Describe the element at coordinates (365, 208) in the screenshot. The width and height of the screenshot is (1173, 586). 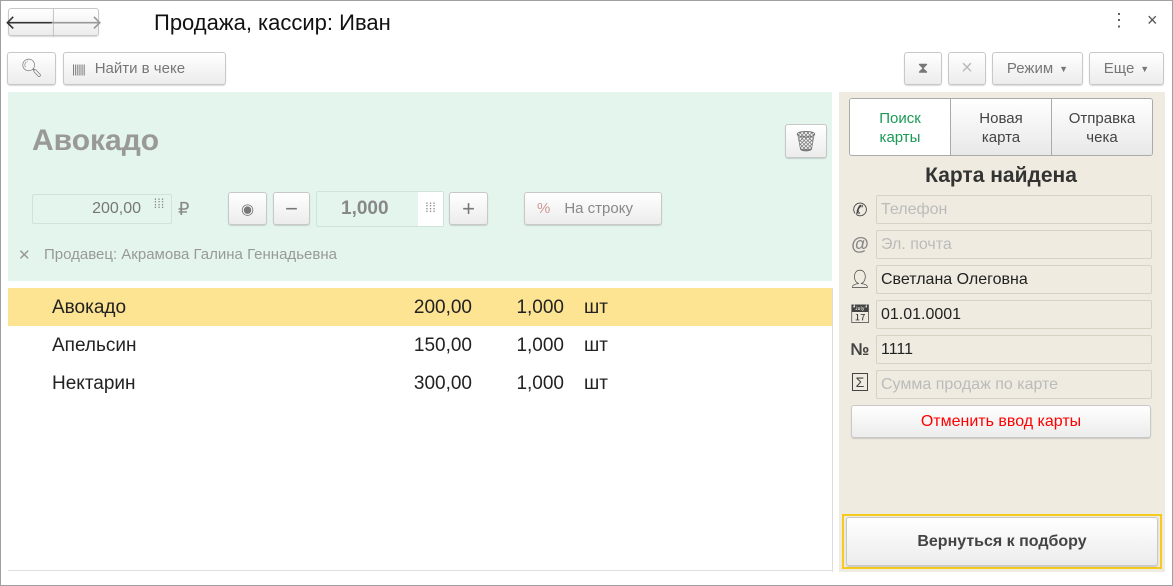
I see `quantity-value: 1,000` at that location.